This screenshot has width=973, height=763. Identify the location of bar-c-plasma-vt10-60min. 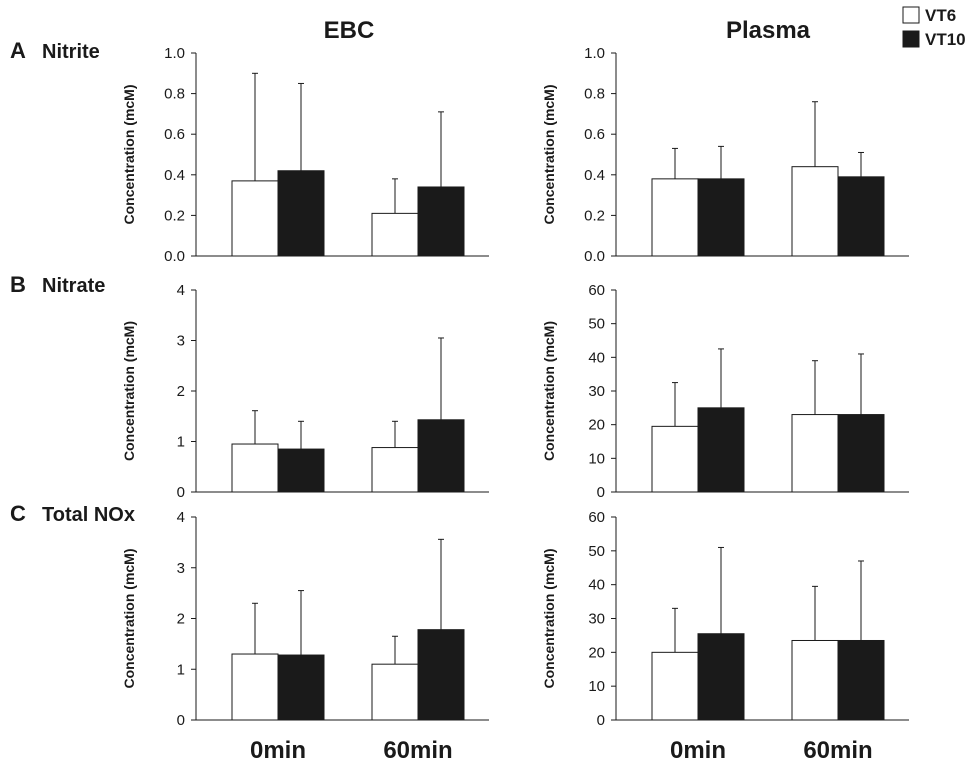
(861, 680).